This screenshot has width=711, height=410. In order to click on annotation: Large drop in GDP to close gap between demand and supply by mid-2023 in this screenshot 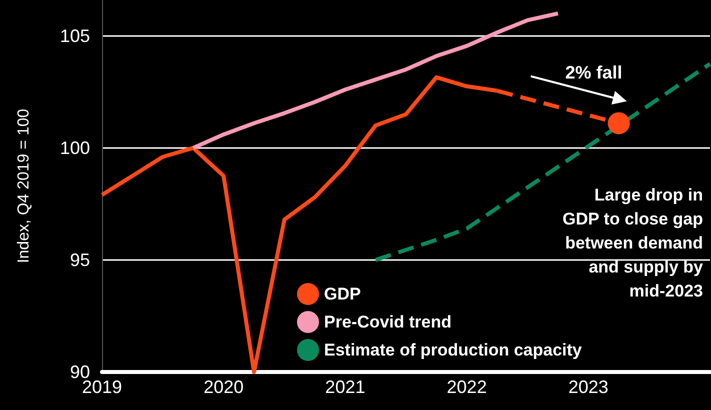, I will do `click(633, 243)`.